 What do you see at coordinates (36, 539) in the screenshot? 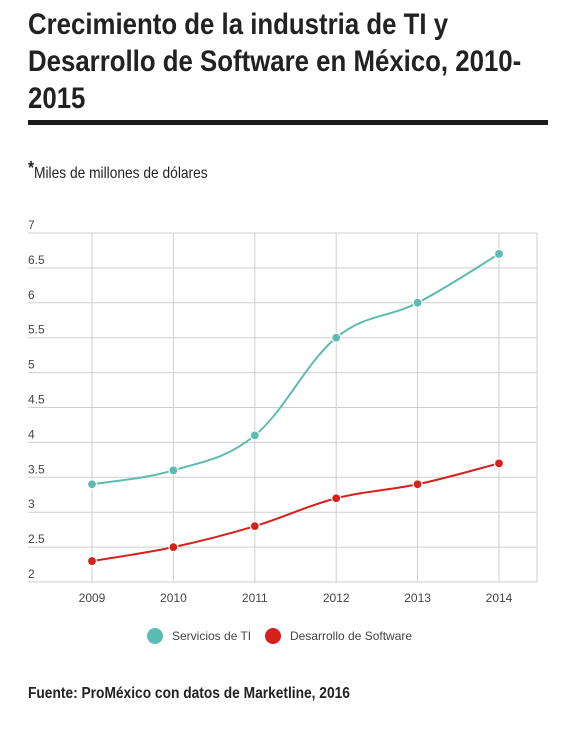
I see `y-tick-label: 2.5` at bounding box center [36, 539].